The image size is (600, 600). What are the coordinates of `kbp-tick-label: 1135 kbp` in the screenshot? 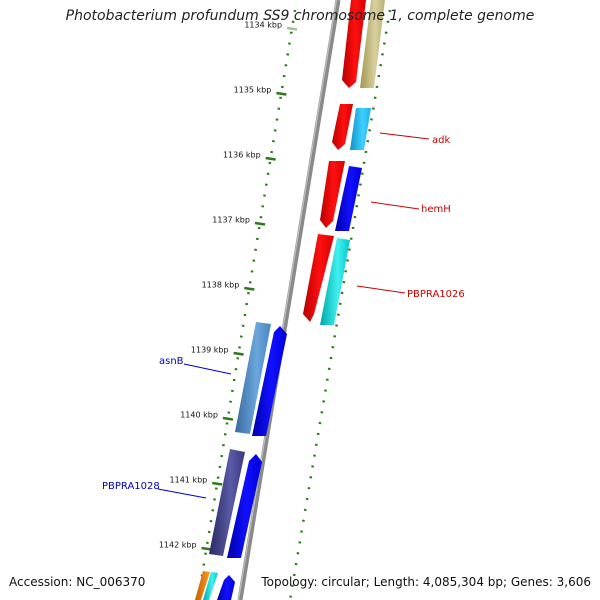 It's located at (253, 90).